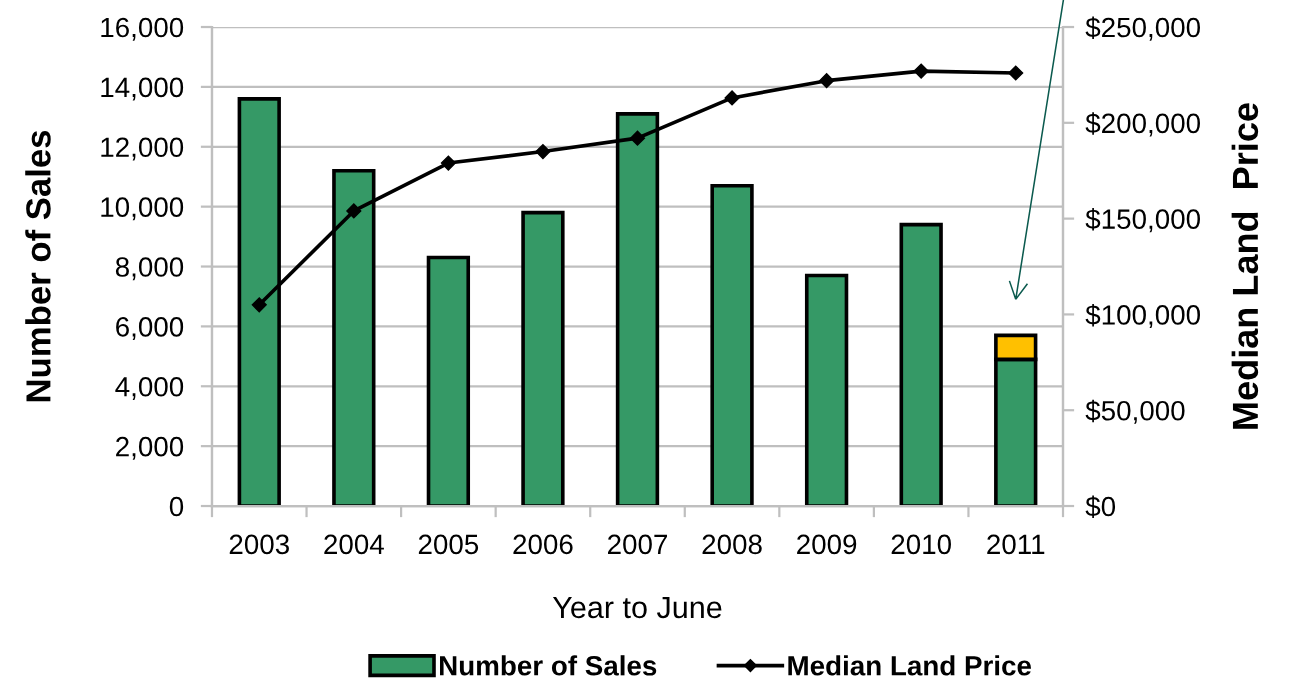 The height and width of the screenshot is (684, 1291). Describe the element at coordinates (149, 269) in the screenshot. I see `y-tick-label: 8,000` at that location.